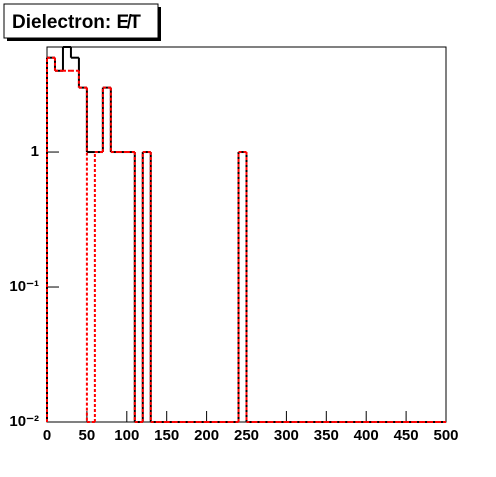 This screenshot has width=496, height=477. I want to click on x-tick-label: 150, so click(166, 435).